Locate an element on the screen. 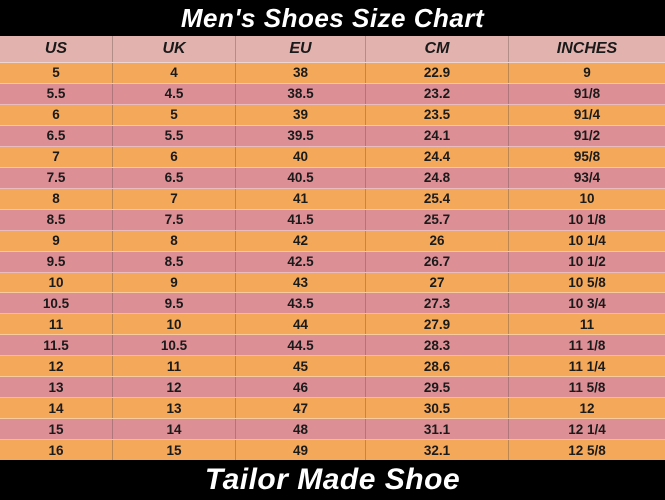 The height and width of the screenshot is (500, 665). column-header-us: US is located at coordinates (56, 48).